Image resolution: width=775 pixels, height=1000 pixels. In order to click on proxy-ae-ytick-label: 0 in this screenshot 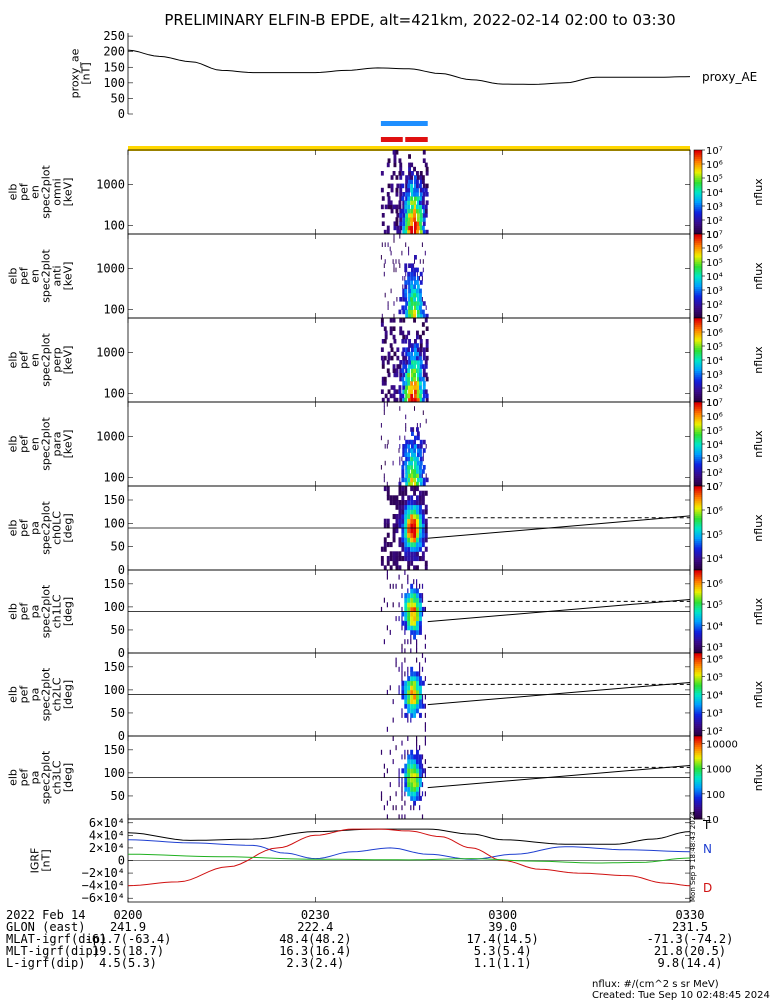, I will do `click(121, 114)`.